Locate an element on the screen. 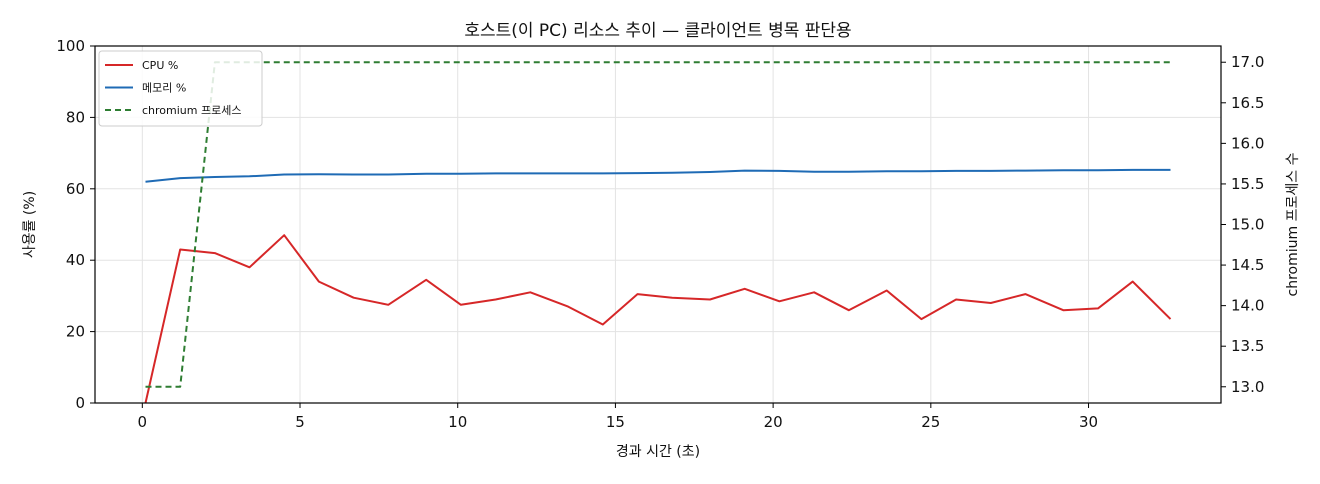 The image size is (1320, 484). y2-tick-label: 13.5 is located at coordinates (1247, 346).